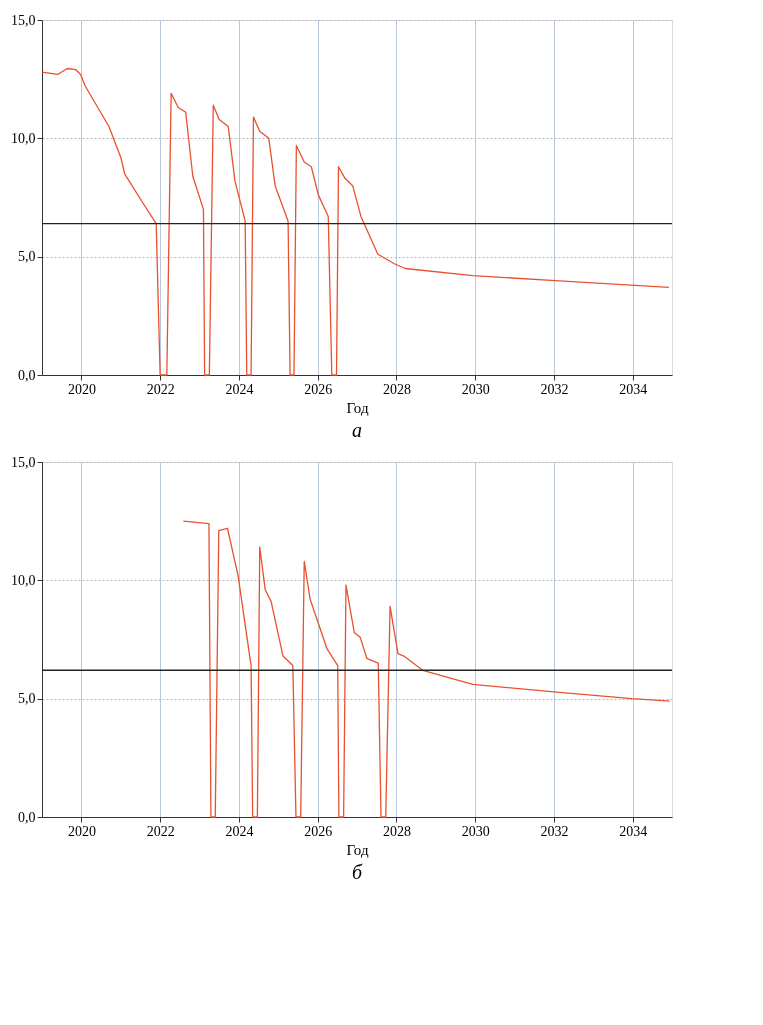 This screenshot has width=763, height=1025. Describe the element at coordinates (357, 430) in the screenshot. I see `text: а` at that location.